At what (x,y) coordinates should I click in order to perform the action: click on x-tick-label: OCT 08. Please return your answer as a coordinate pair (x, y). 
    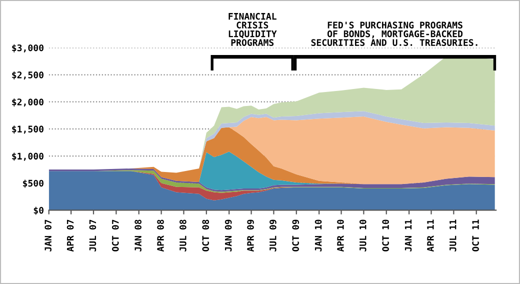
    Looking at the image, I should click on (206, 236).